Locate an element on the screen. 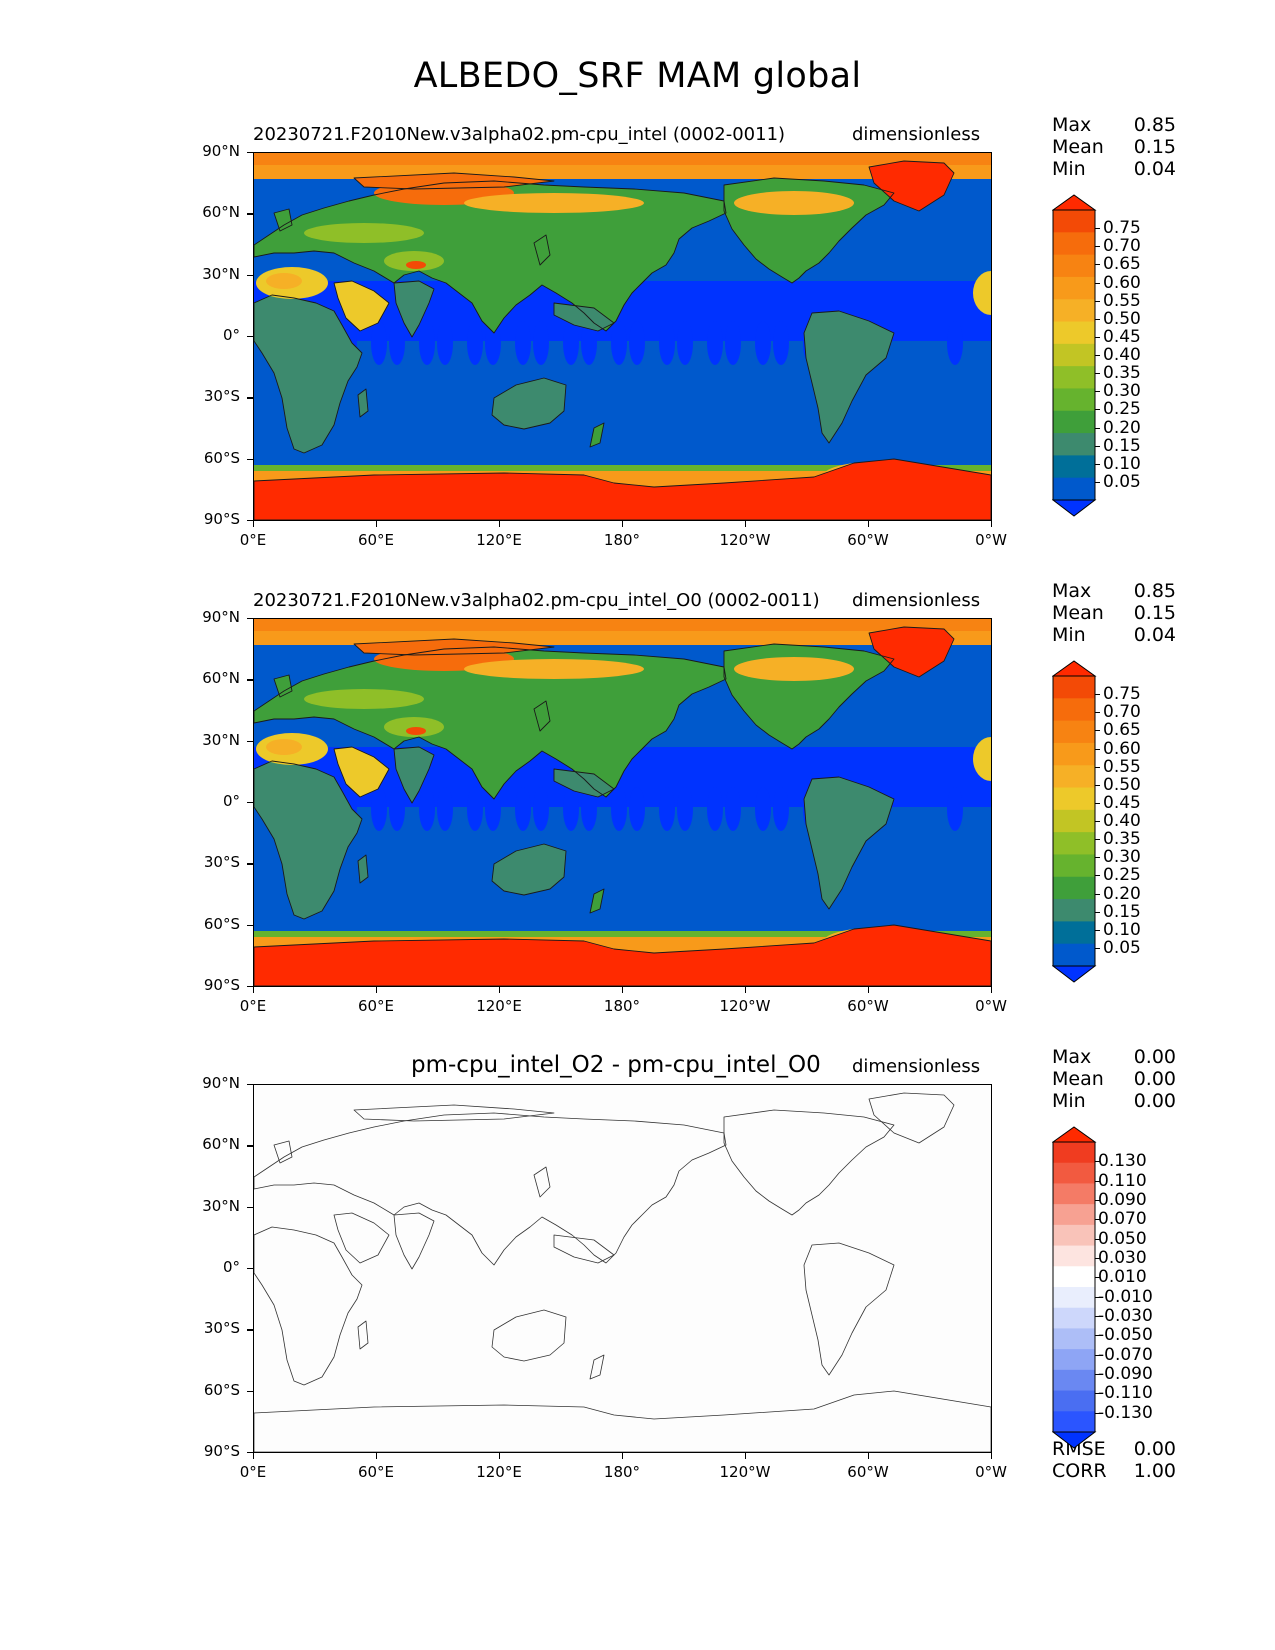  albedo-field is located at coordinates (622, 802).